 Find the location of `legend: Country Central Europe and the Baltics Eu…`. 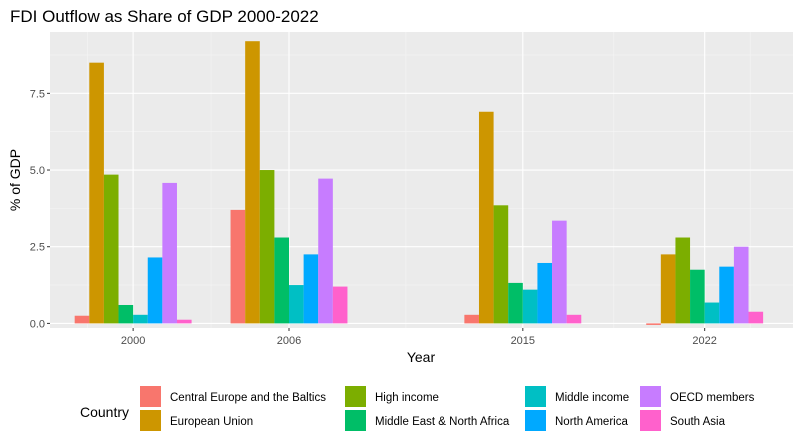

legend: Country Central Europe and the Baltics Eu… is located at coordinates (417, 408).